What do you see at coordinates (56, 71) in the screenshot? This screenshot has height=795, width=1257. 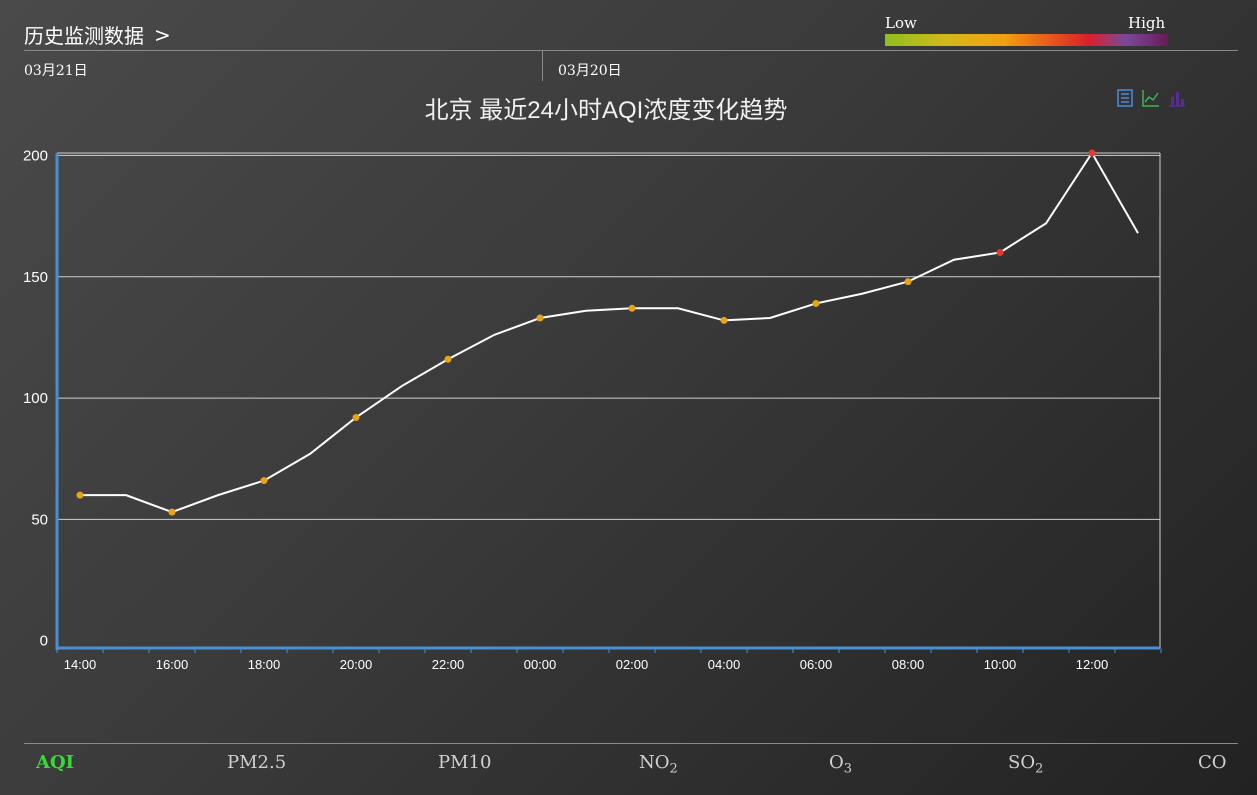 I see `date-label-left: 03月21日` at bounding box center [56, 71].